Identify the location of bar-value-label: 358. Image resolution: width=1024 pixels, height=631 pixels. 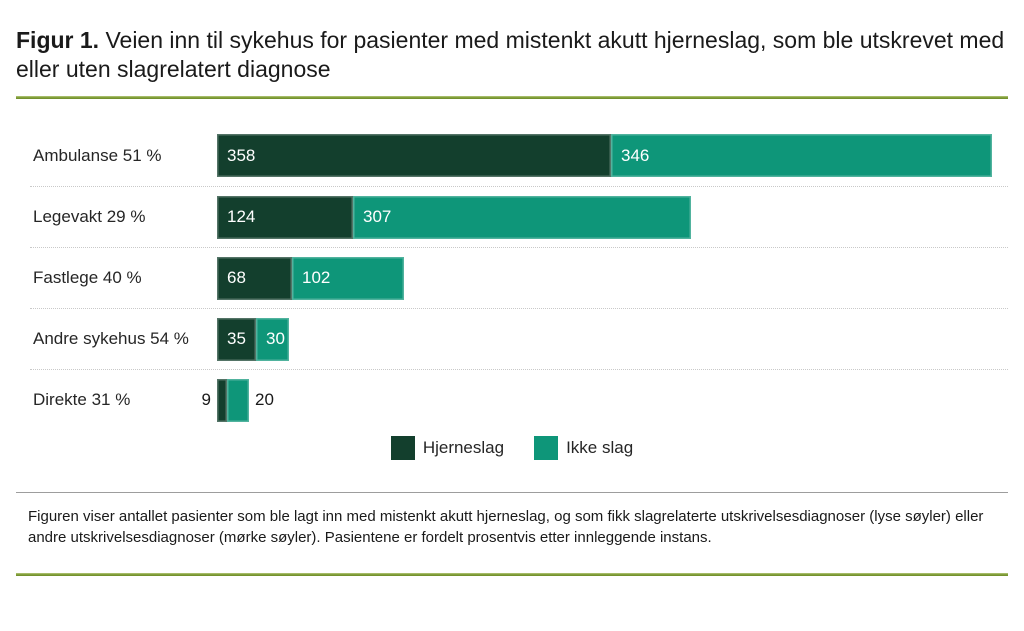
(241, 155).